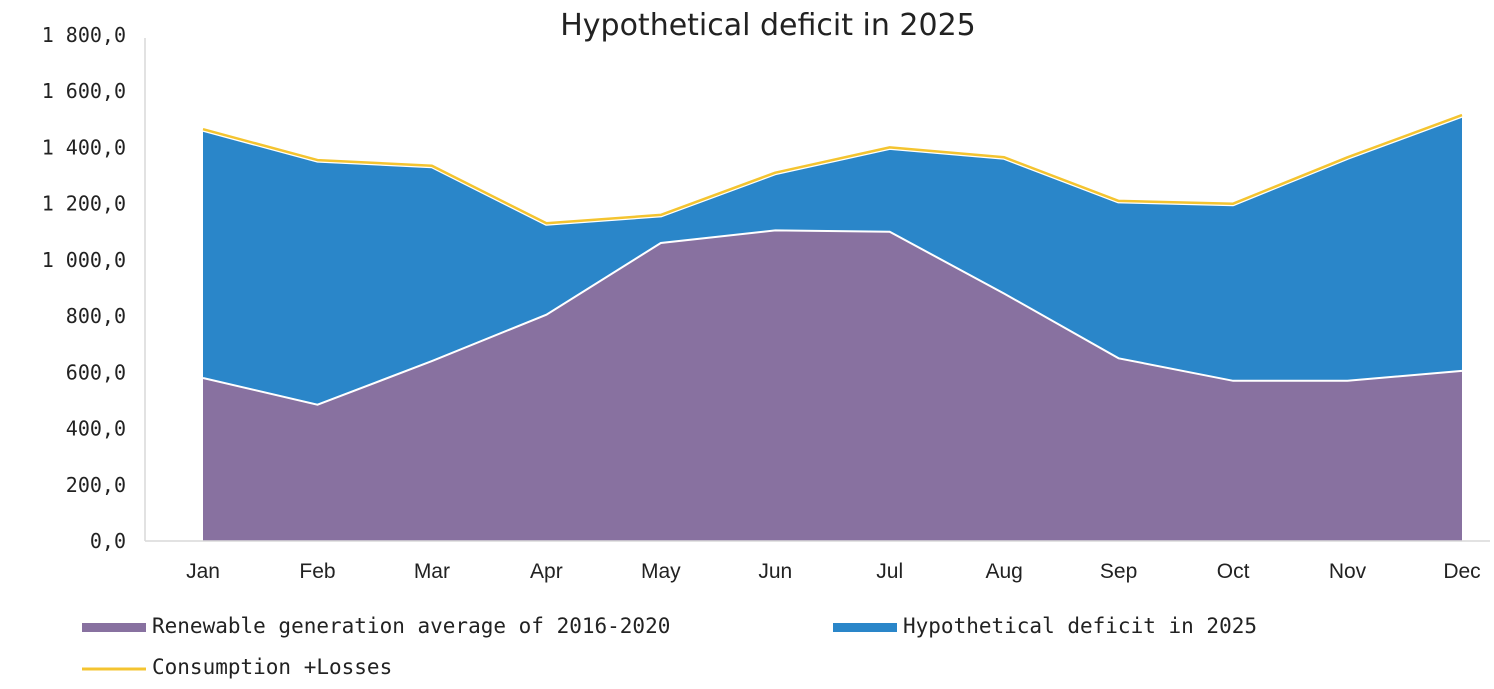 Image resolution: width=1494 pixels, height=689 pixels. Describe the element at coordinates (1233, 571) in the screenshot. I see `x-tick-label: Oct` at that location.